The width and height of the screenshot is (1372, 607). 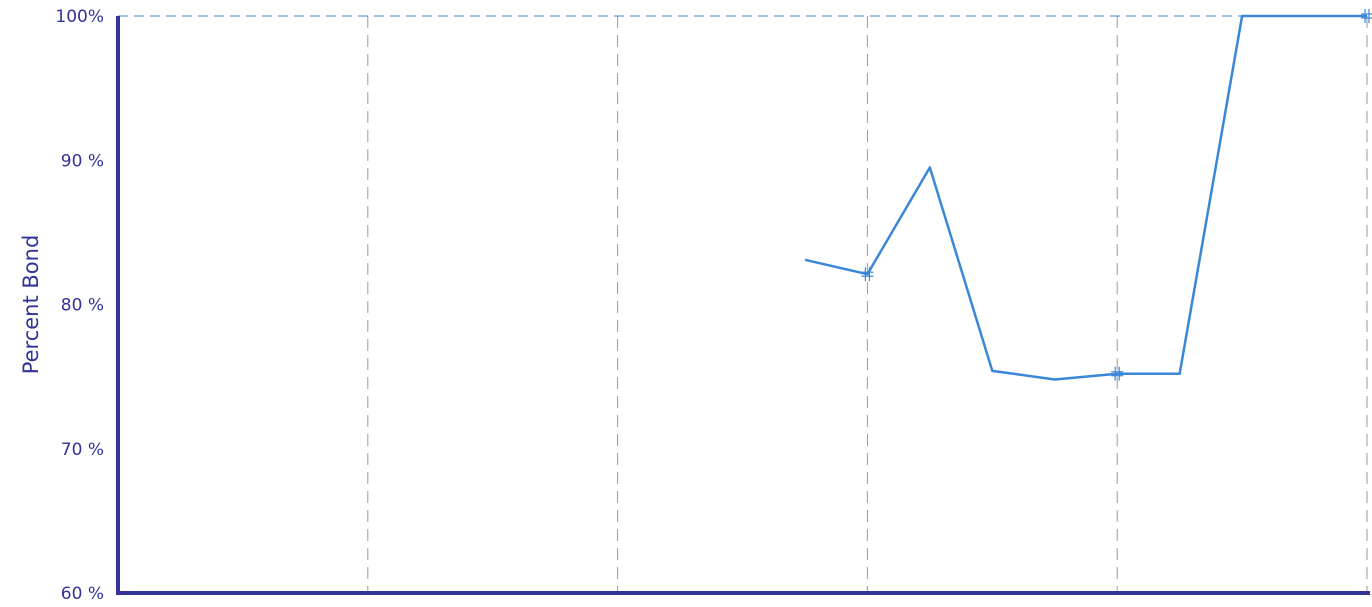 I want to click on y-tick-label: 60 %, so click(x=82, y=594).